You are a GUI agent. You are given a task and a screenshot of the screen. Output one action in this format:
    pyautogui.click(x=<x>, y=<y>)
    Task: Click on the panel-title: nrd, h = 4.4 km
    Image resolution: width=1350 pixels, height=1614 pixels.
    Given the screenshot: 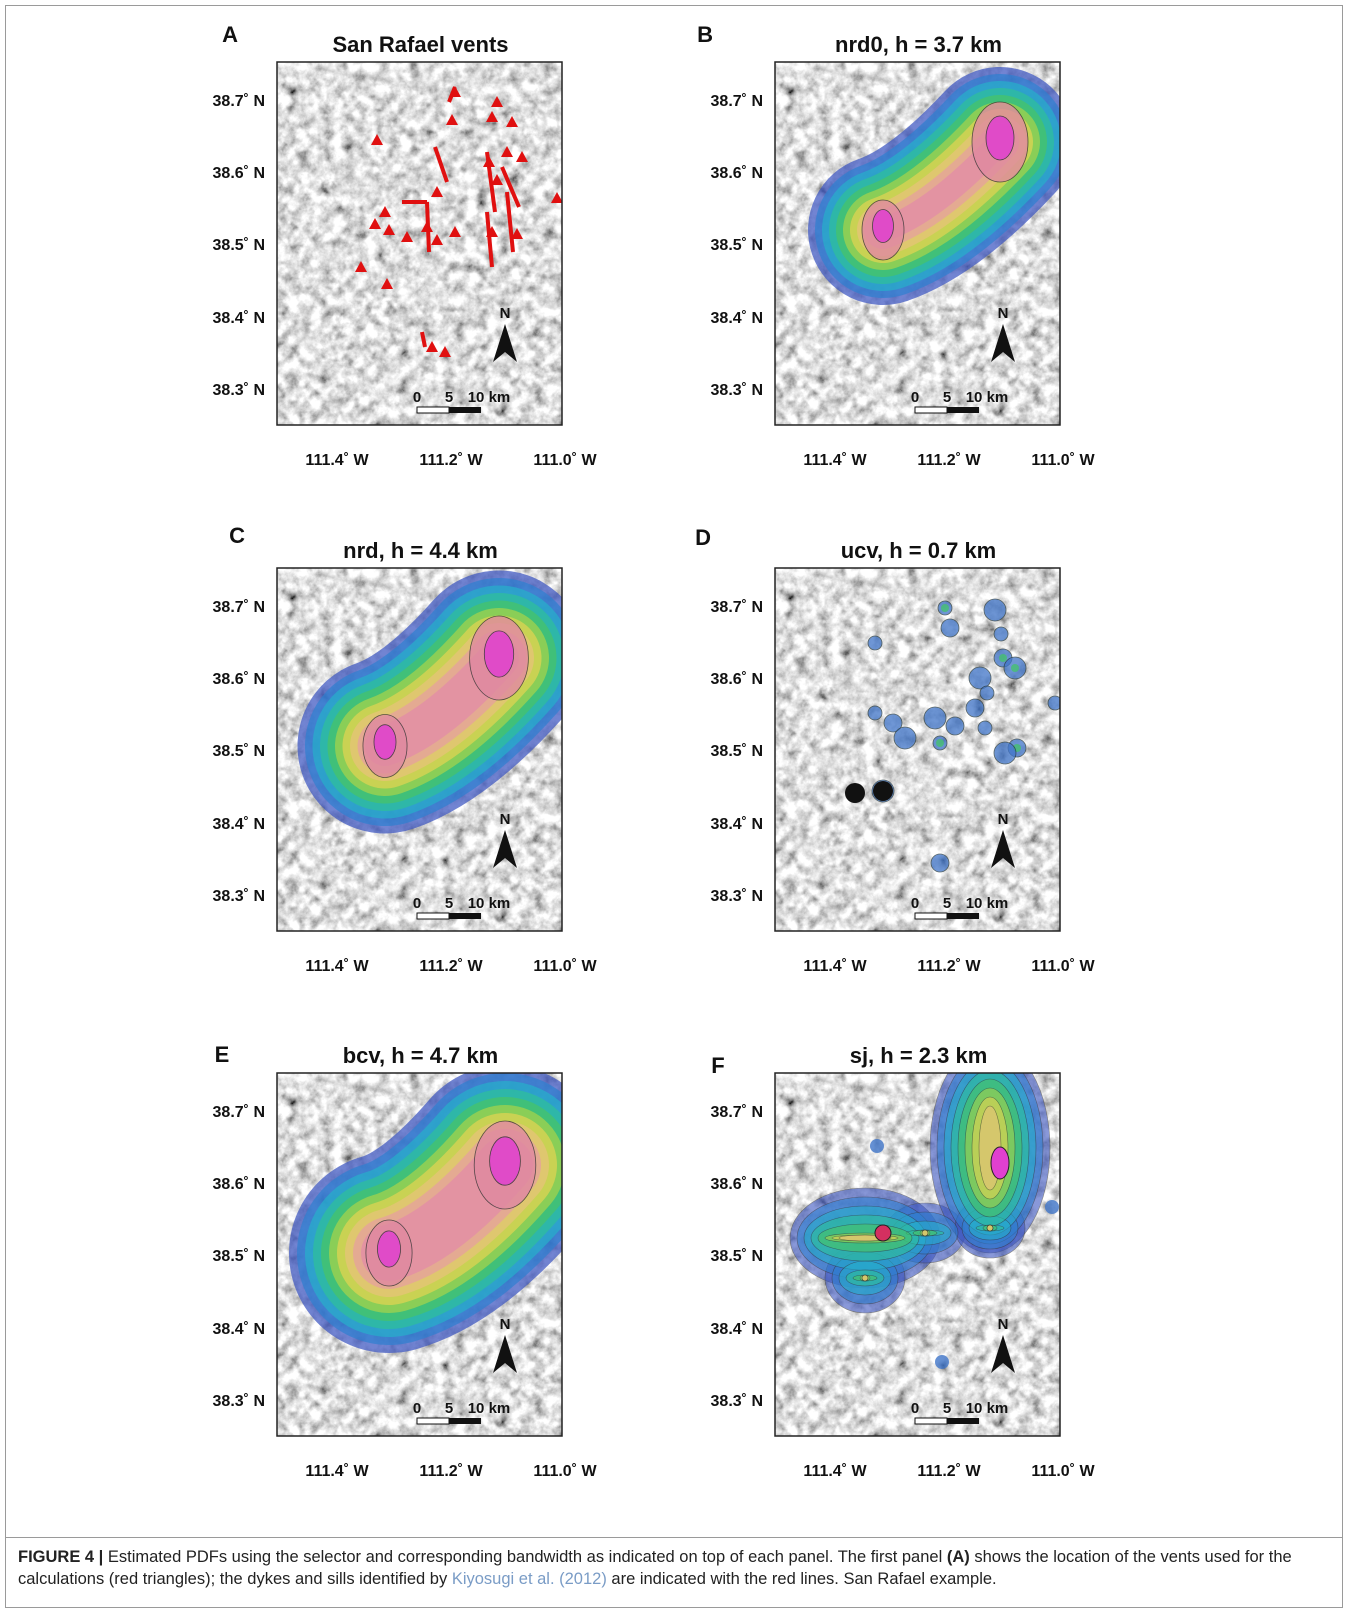 What is the action you would take?
    pyautogui.click(x=420, y=550)
    